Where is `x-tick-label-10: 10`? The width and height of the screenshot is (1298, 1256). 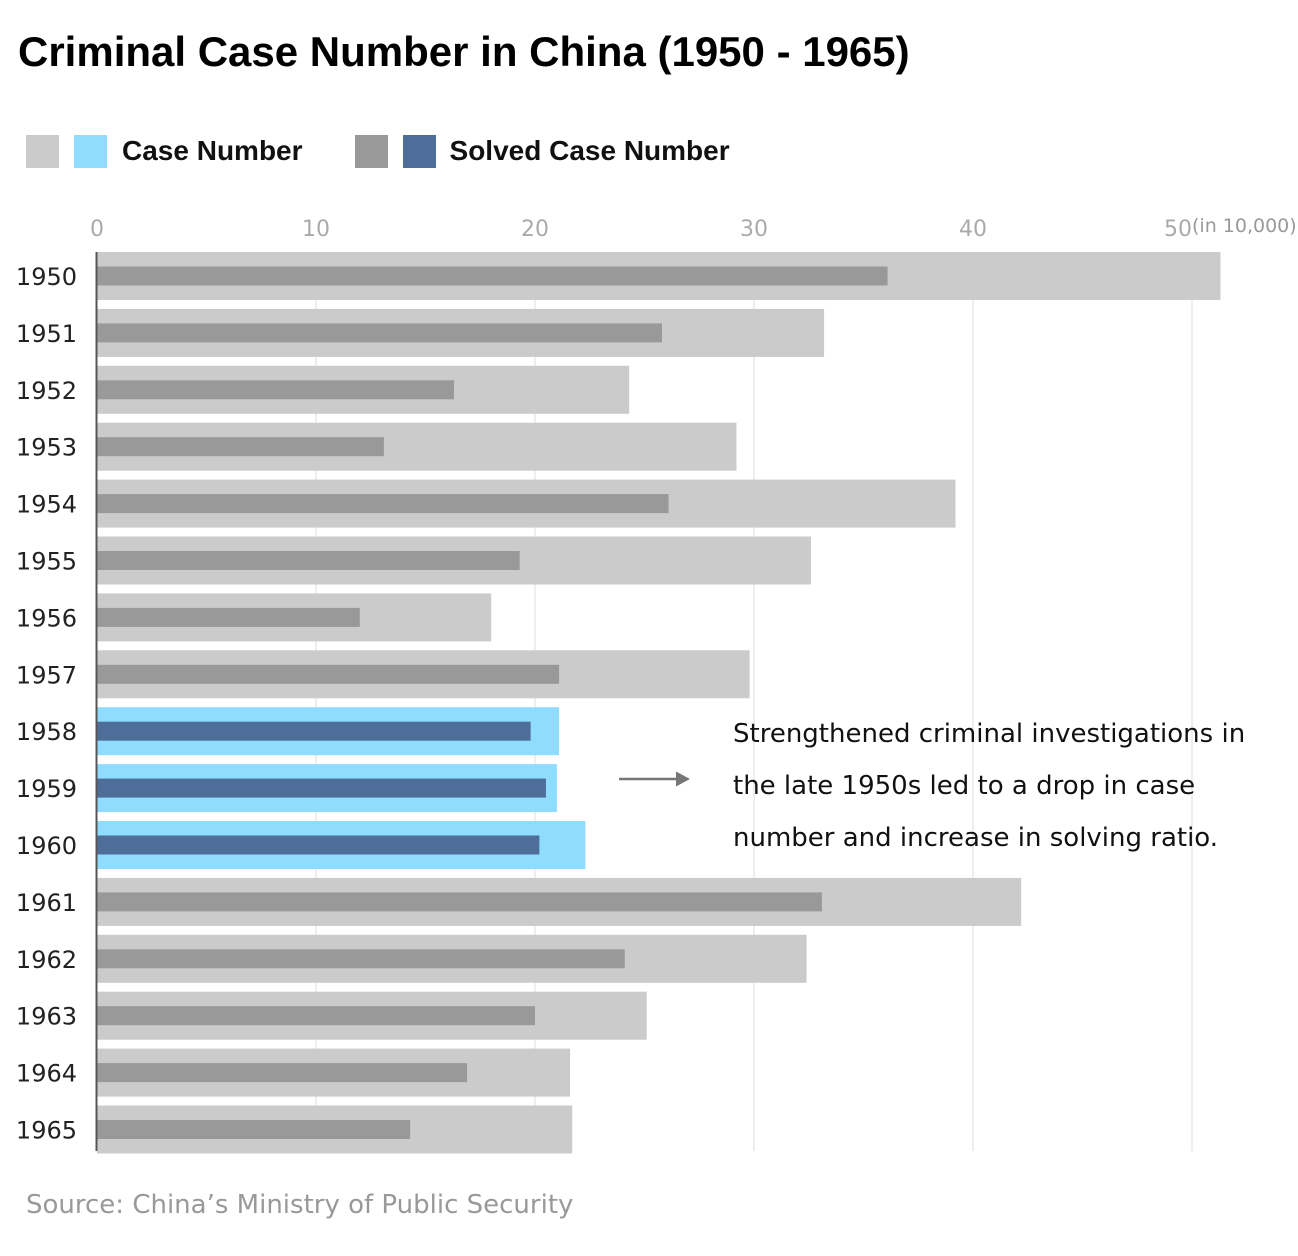 x-tick-label-10: 10 is located at coordinates (316, 229).